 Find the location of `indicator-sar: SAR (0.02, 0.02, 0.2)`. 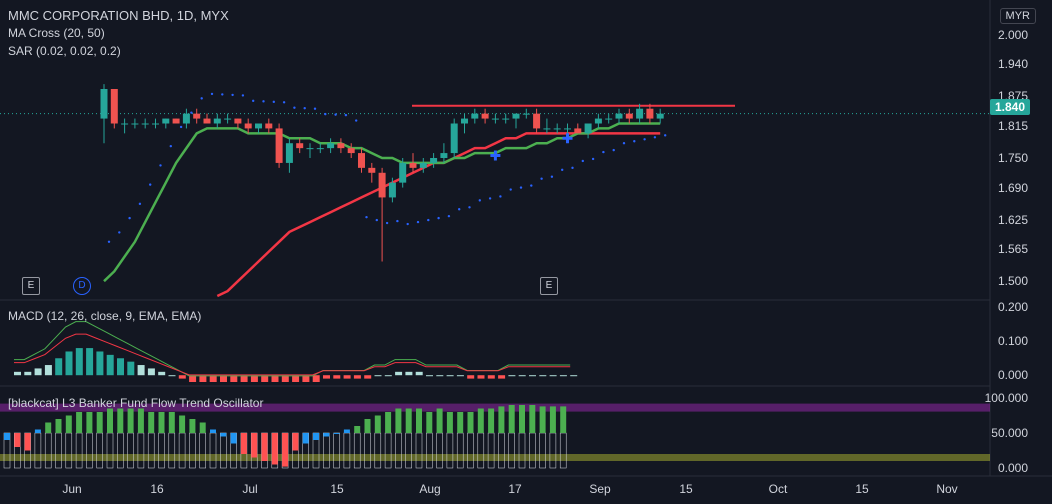

indicator-sar: SAR (0.02, 0.02, 0.2) is located at coordinates (64, 51).